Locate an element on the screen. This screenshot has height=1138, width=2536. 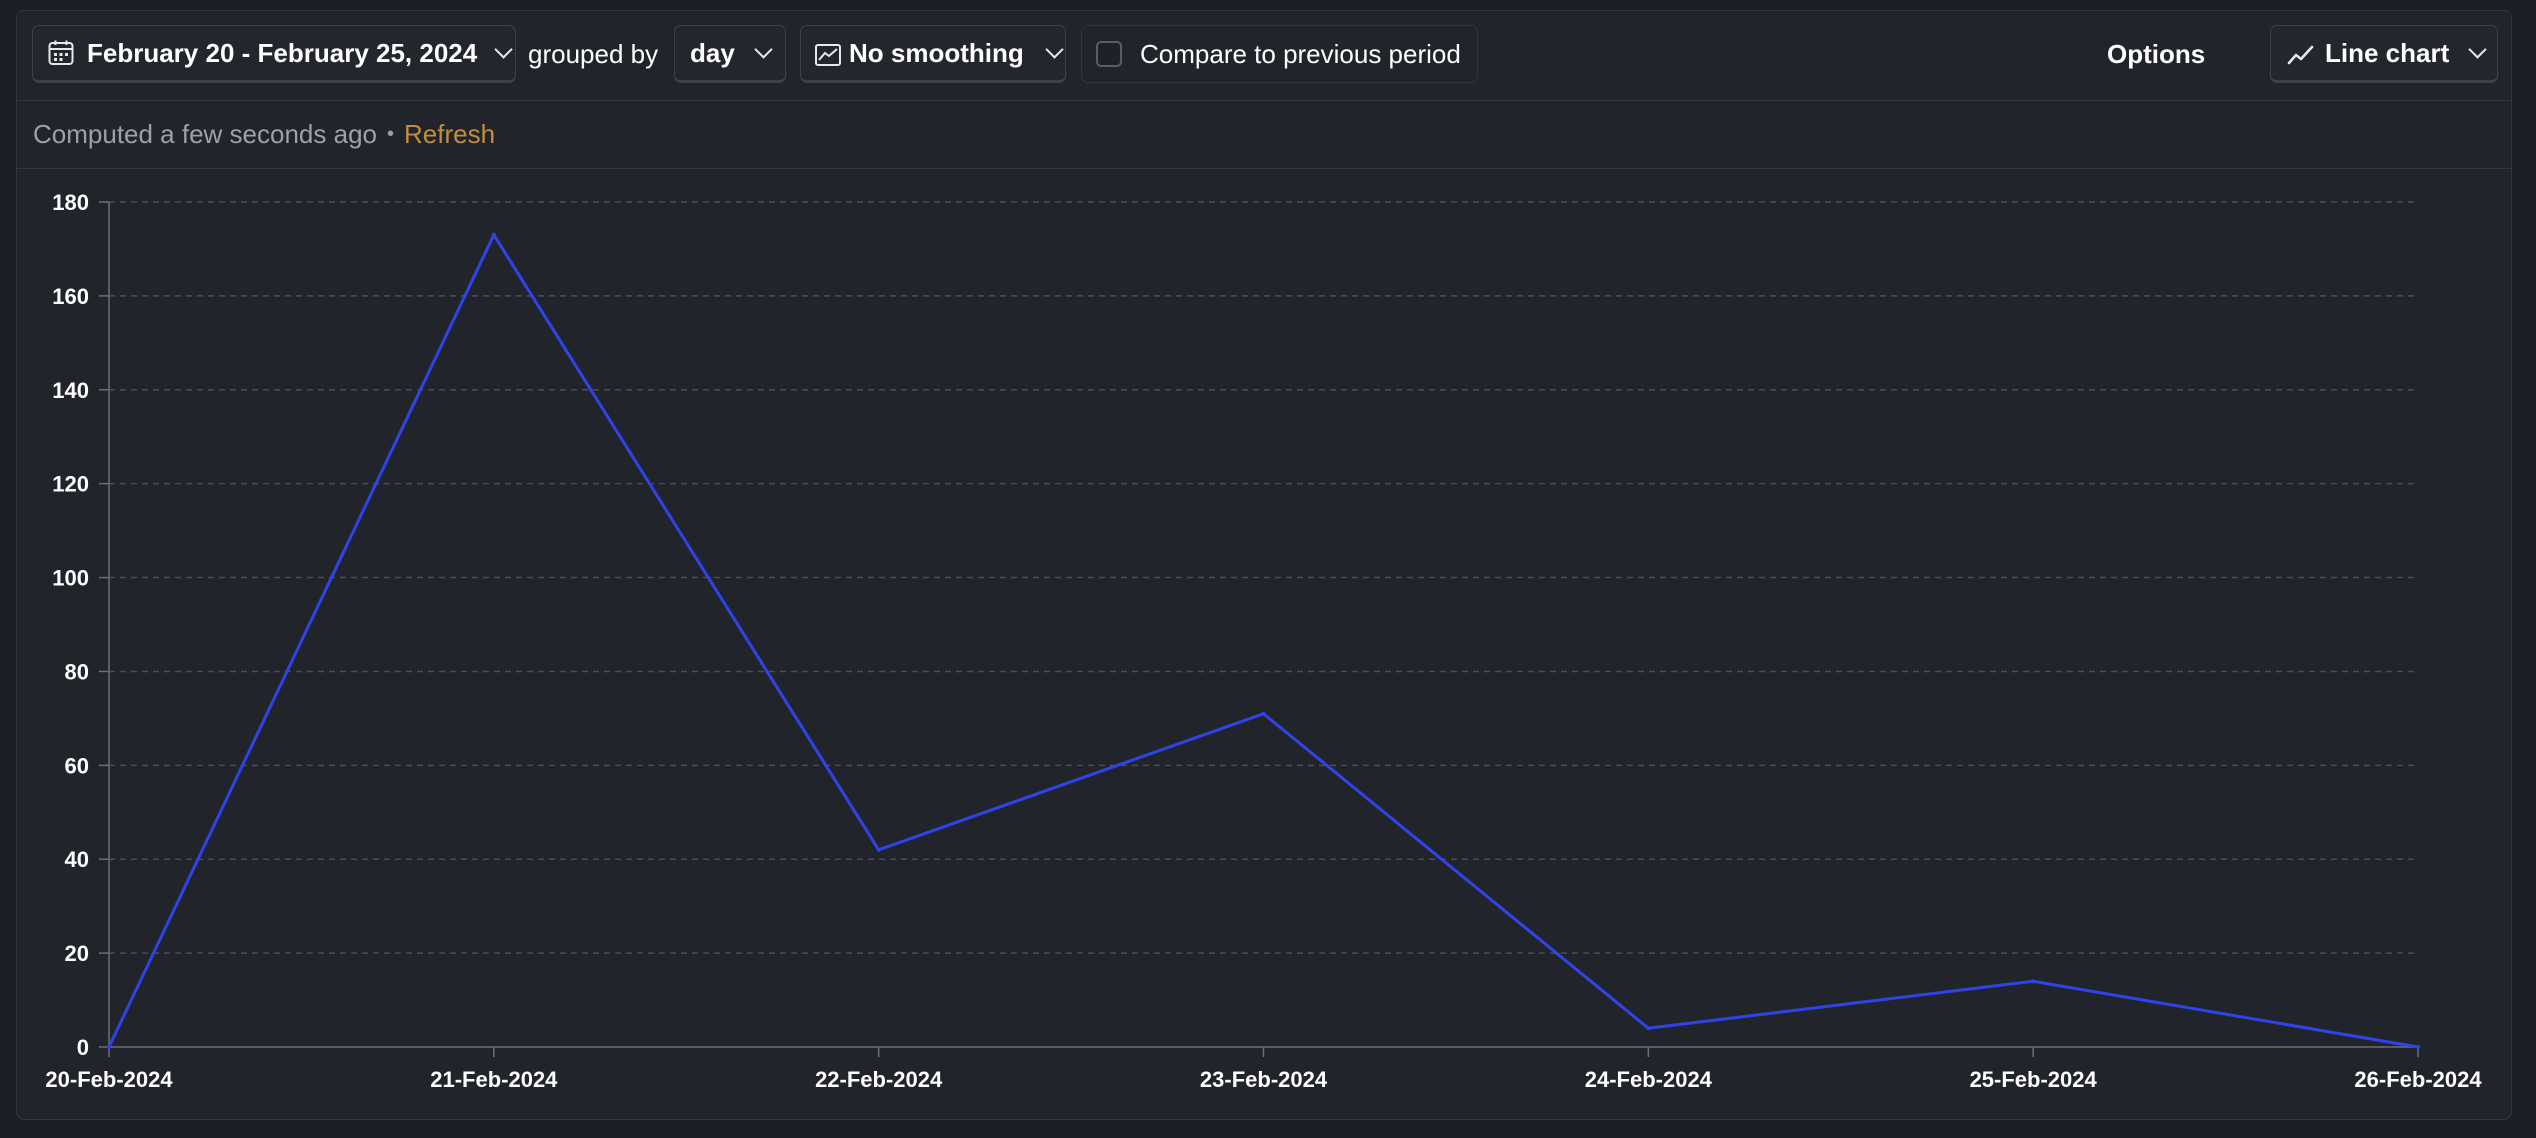
interval-select: day is located at coordinates (730, 54).